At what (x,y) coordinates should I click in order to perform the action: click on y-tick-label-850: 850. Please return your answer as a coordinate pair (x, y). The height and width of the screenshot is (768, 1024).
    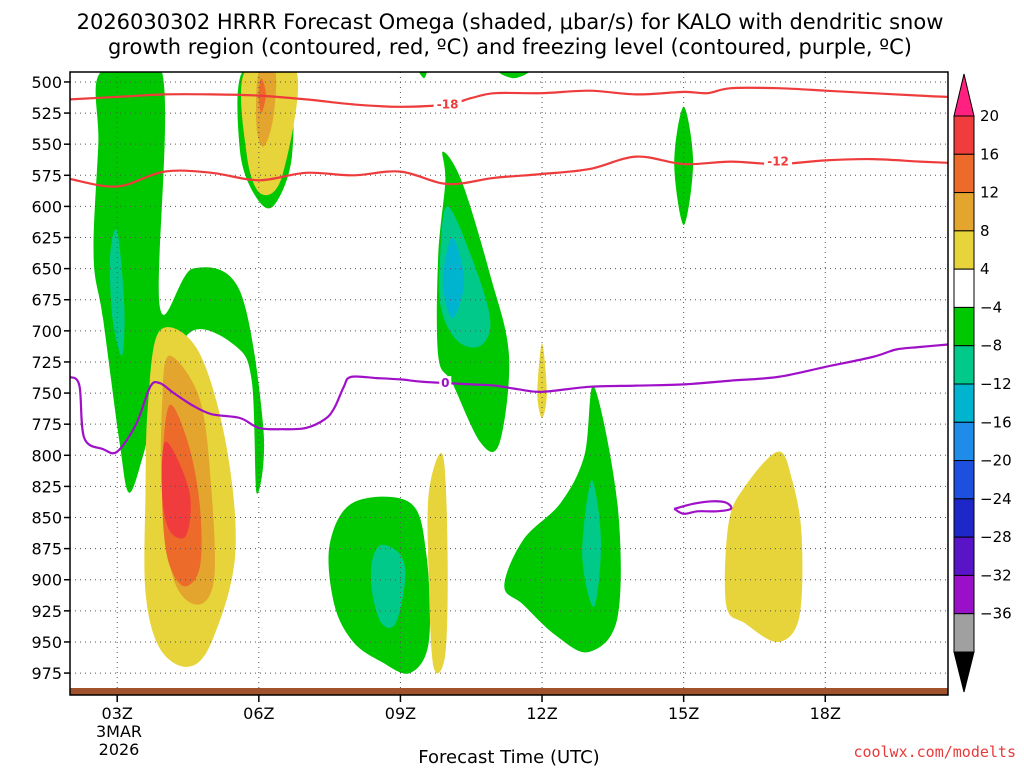
    Looking at the image, I should click on (46, 518).